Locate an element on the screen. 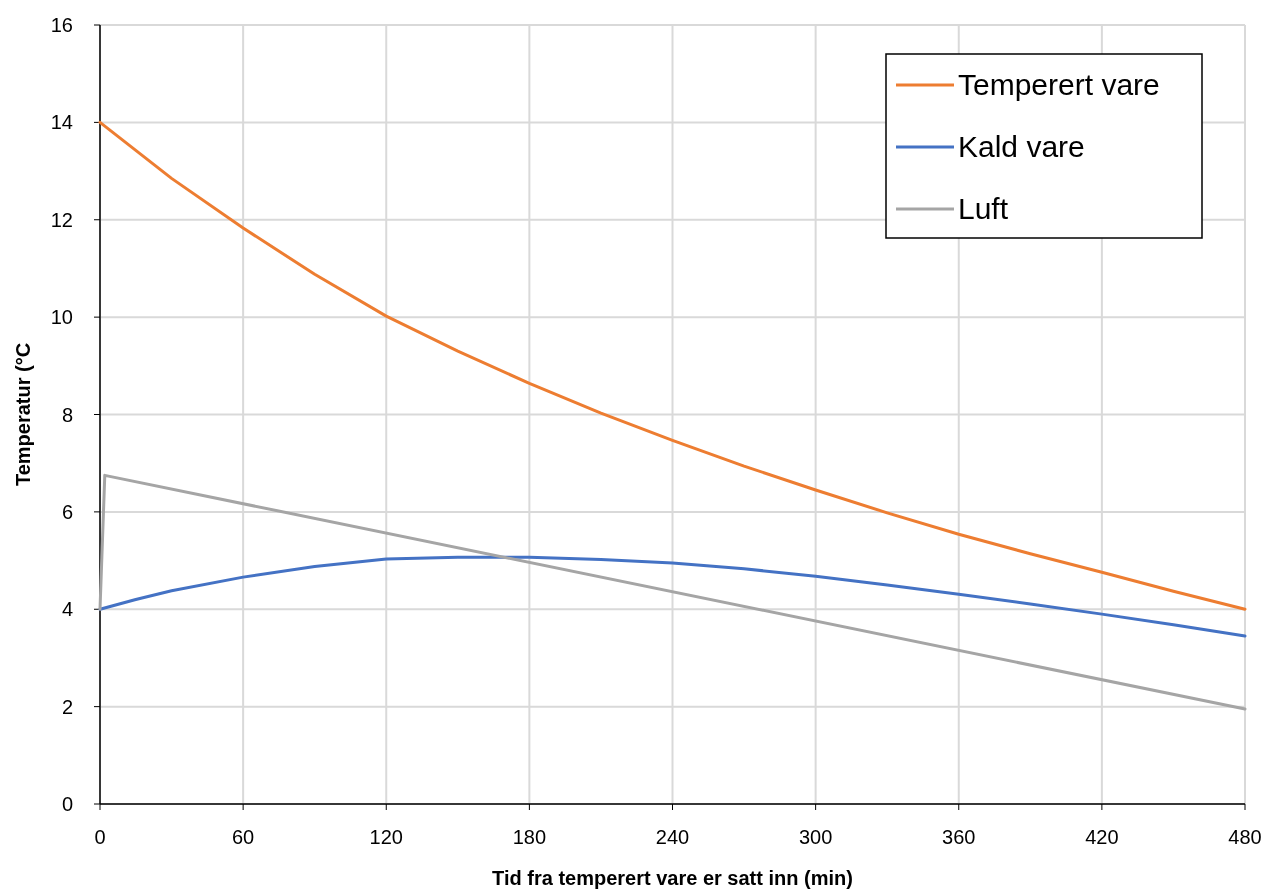 This screenshot has height=895, width=1269. y-axis-title: Temperatur (°C is located at coordinates (23, 414).